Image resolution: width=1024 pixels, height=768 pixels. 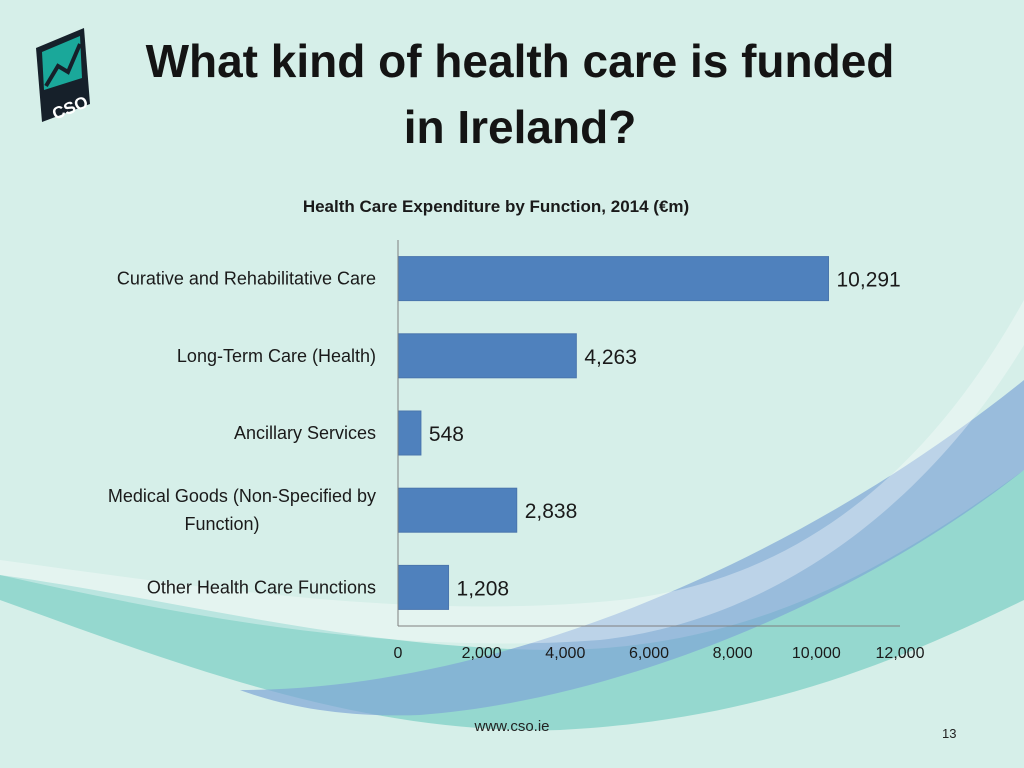 I want to click on x-tick-label: 0, so click(x=398, y=653).